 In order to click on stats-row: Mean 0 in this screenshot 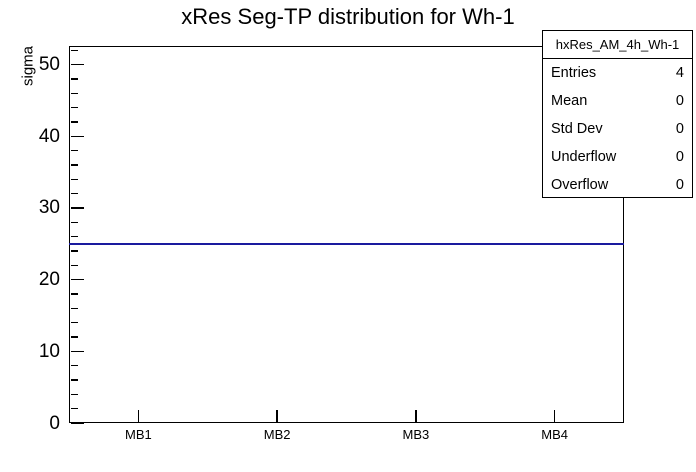, I will do `click(617, 101)`.